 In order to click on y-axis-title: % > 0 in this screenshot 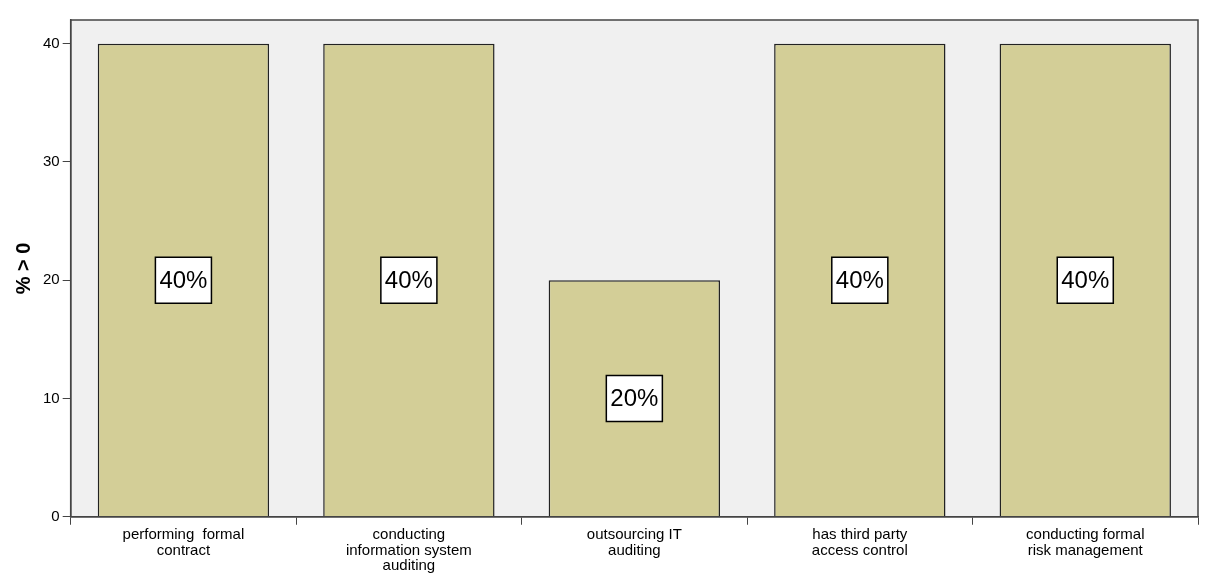, I will do `click(22, 268)`.